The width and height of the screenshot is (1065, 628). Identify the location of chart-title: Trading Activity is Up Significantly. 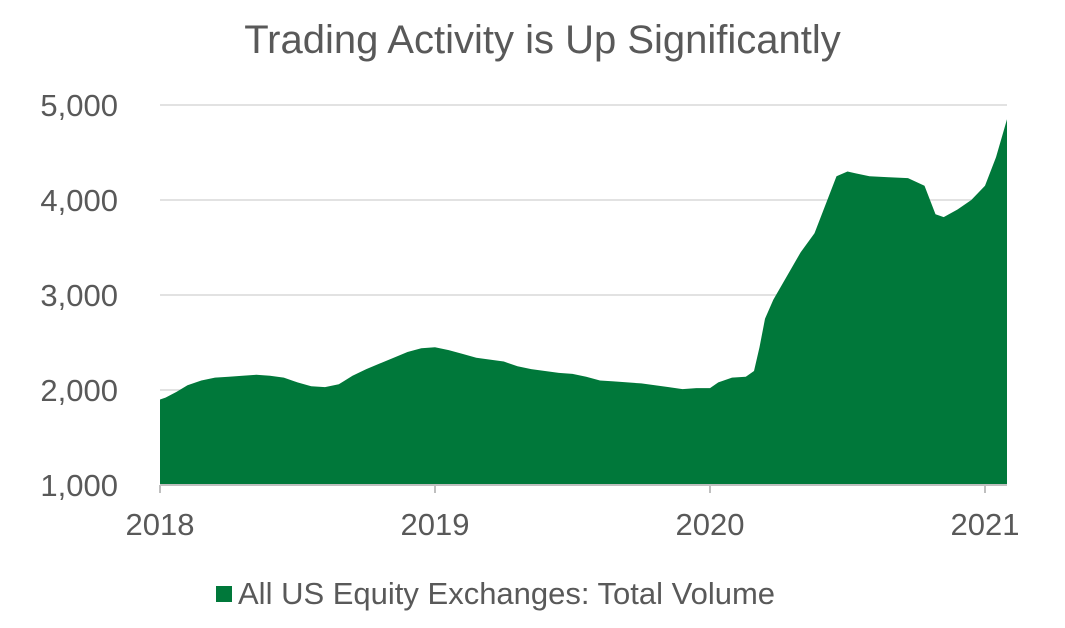
(542, 40).